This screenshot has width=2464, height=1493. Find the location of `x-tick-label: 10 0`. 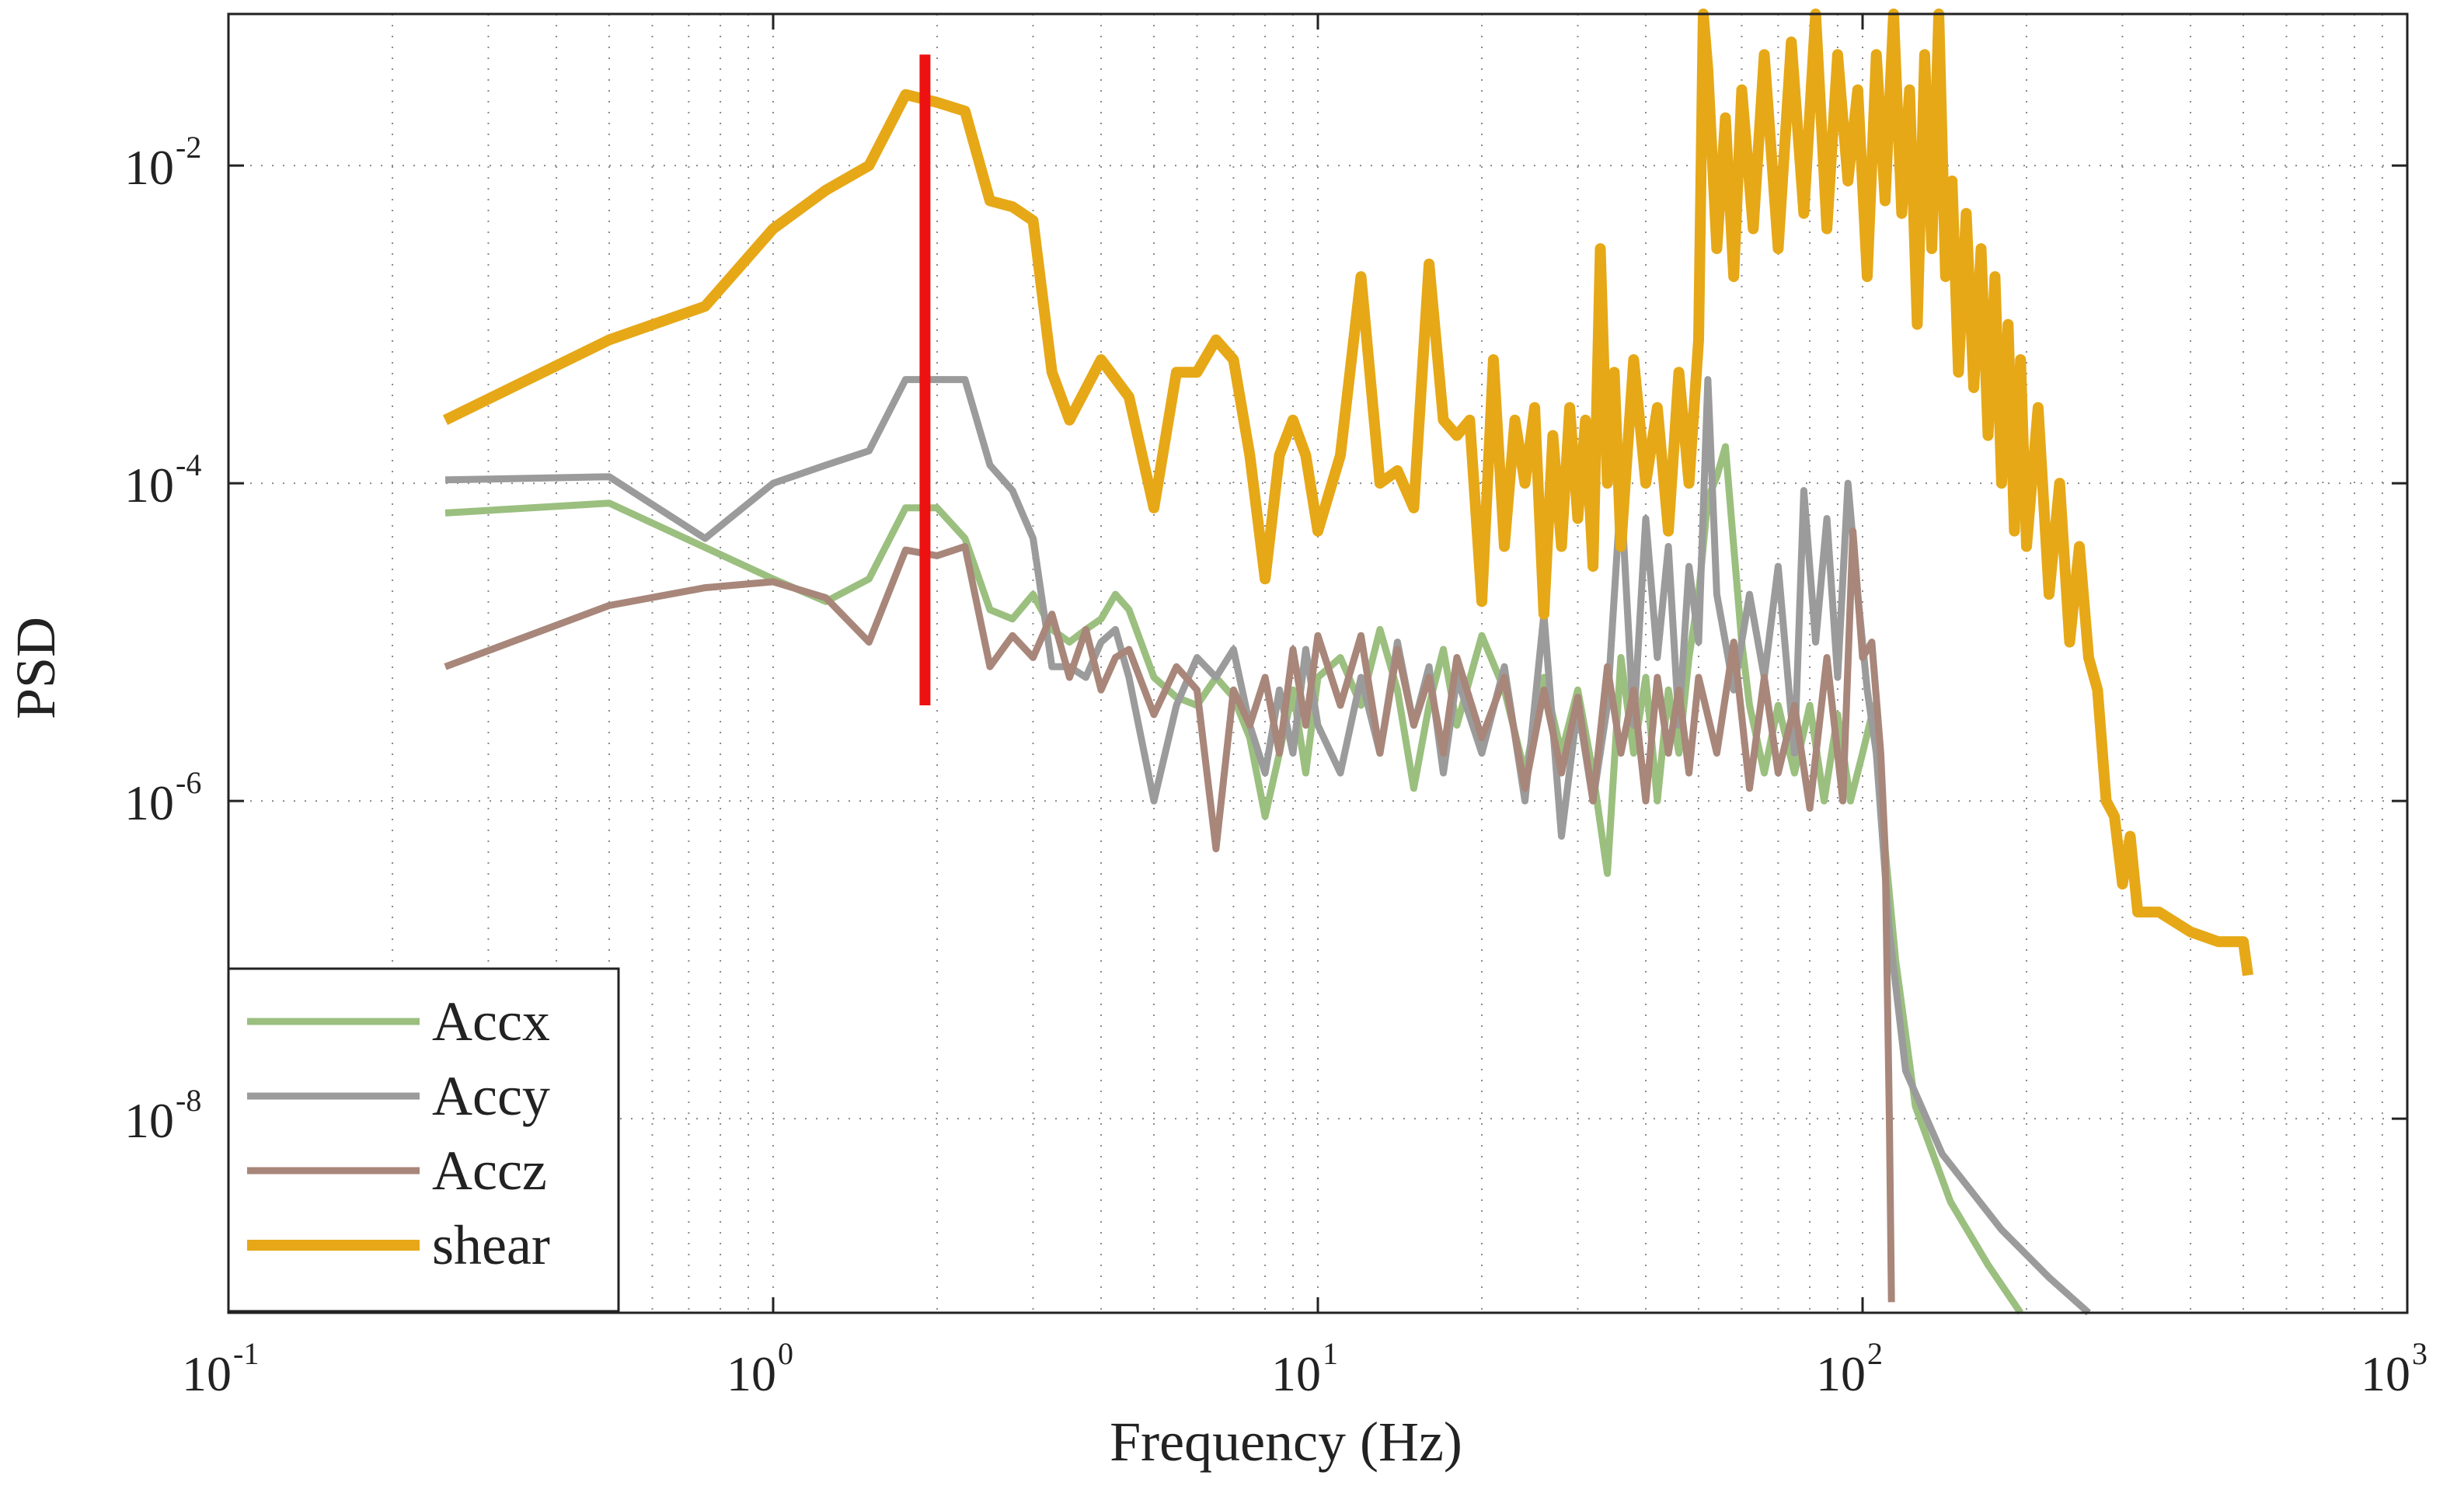

x-tick-label: 10 0 is located at coordinates (760, 1368).